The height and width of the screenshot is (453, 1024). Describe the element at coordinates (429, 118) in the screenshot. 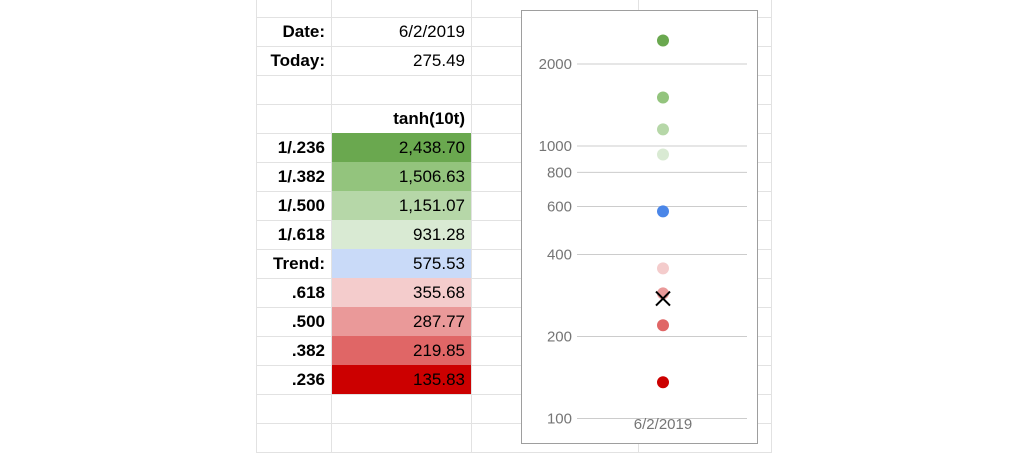

I see `column-header: tanh(10t)` at that location.